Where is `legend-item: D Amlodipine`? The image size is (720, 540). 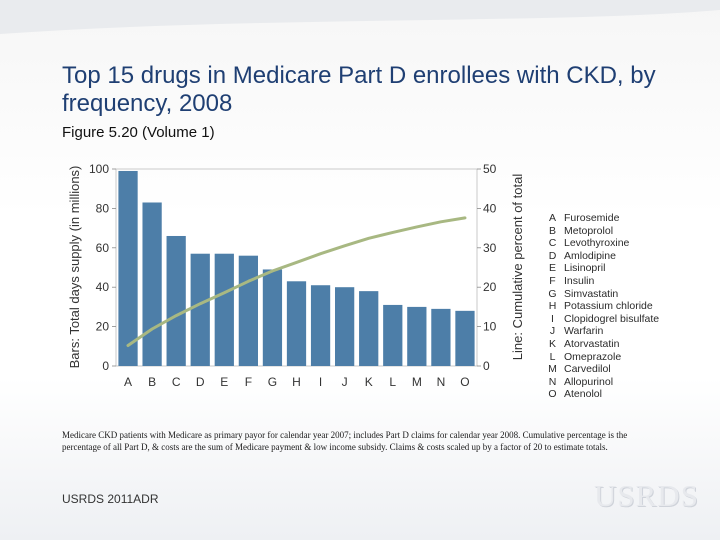
legend-item: D Amlodipine is located at coordinates (600, 256).